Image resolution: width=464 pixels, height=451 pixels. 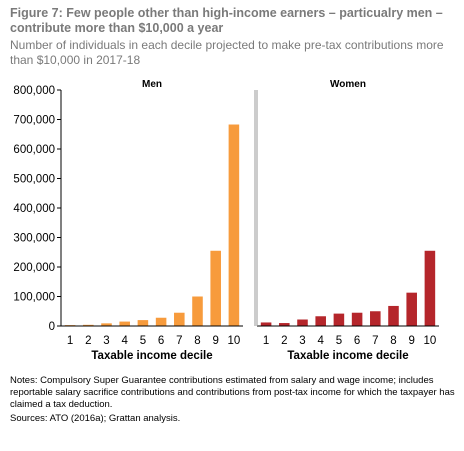 I want to click on y-tick-label: 600,000, so click(x=34, y=150).